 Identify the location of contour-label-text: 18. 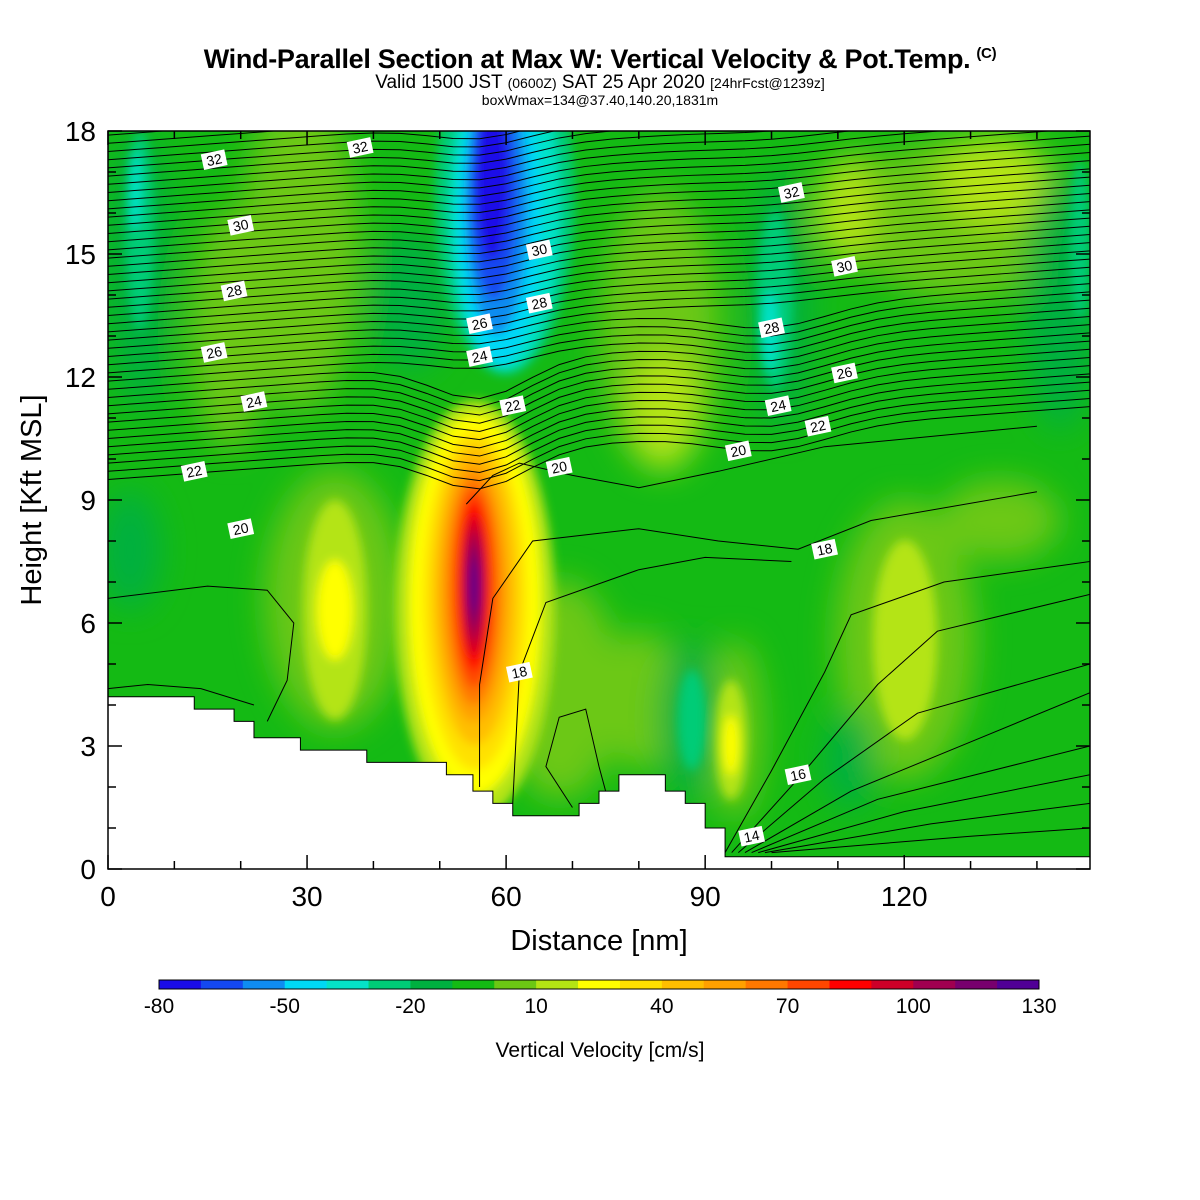
(824, 549).